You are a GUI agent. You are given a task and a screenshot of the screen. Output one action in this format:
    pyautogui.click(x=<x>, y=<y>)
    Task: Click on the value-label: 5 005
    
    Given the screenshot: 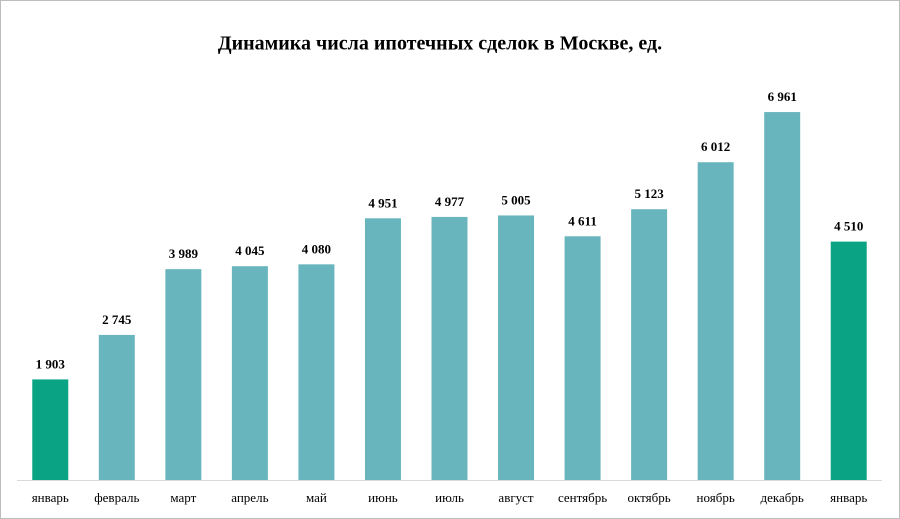 What is the action you would take?
    pyautogui.click(x=516, y=199)
    